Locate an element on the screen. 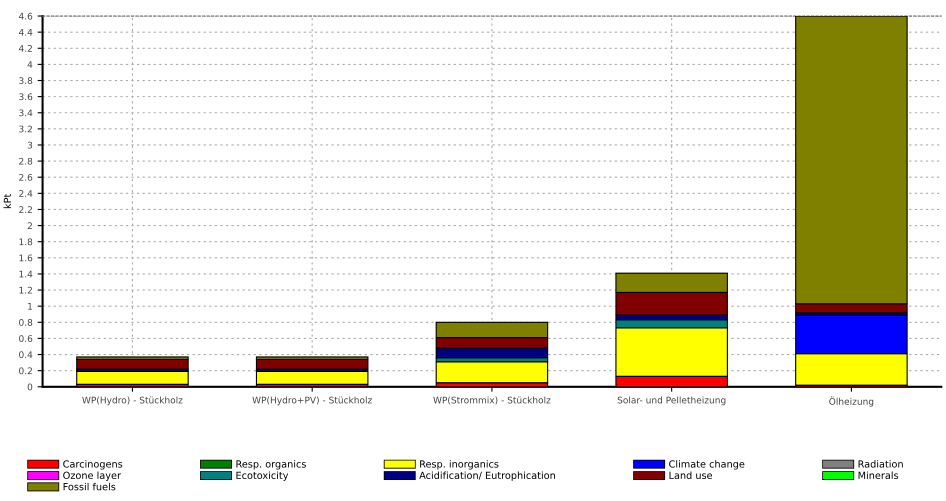 The width and height of the screenshot is (946, 501). legend-label: Climate change is located at coordinates (706, 465).